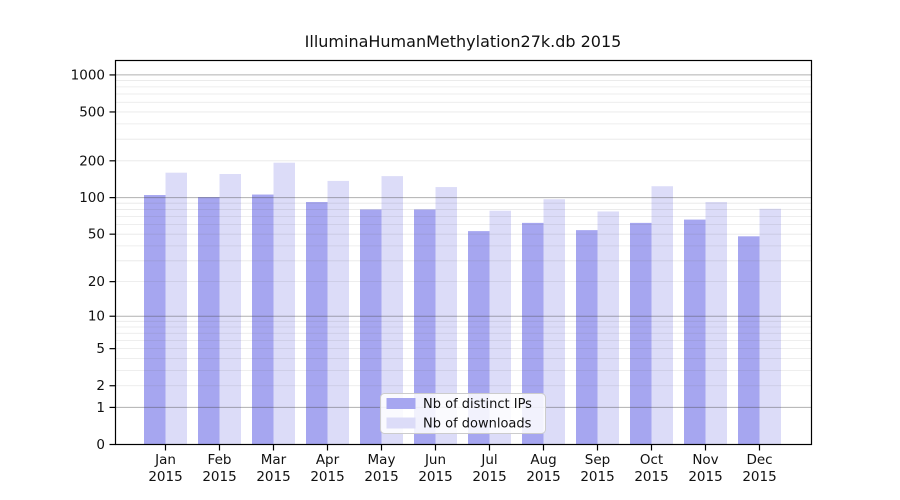  Describe the element at coordinates (230, 309) in the screenshot. I see `bar-downloads-feb` at that location.